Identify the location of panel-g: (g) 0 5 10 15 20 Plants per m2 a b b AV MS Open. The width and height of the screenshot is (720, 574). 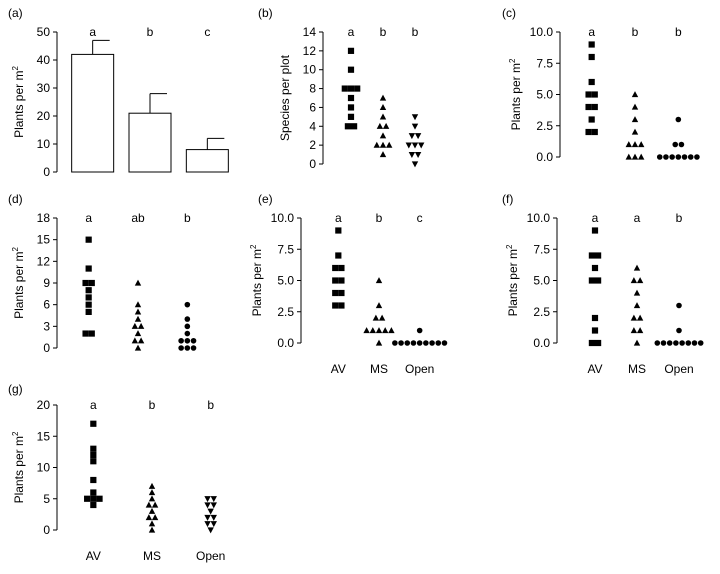
(116, 472).